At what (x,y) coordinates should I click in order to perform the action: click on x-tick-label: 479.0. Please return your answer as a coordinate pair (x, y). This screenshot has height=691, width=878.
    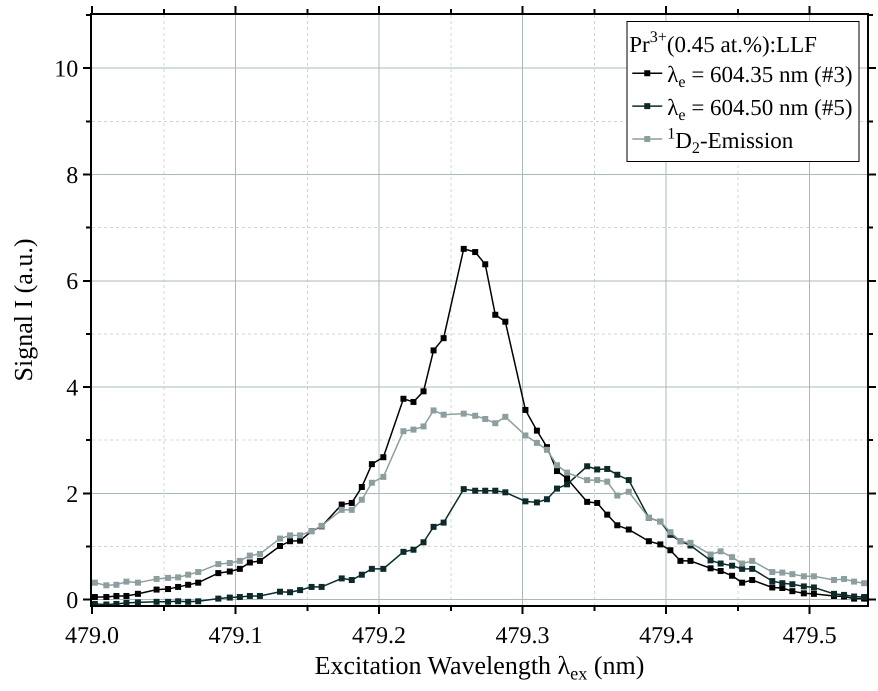
    Looking at the image, I should click on (92, 635).